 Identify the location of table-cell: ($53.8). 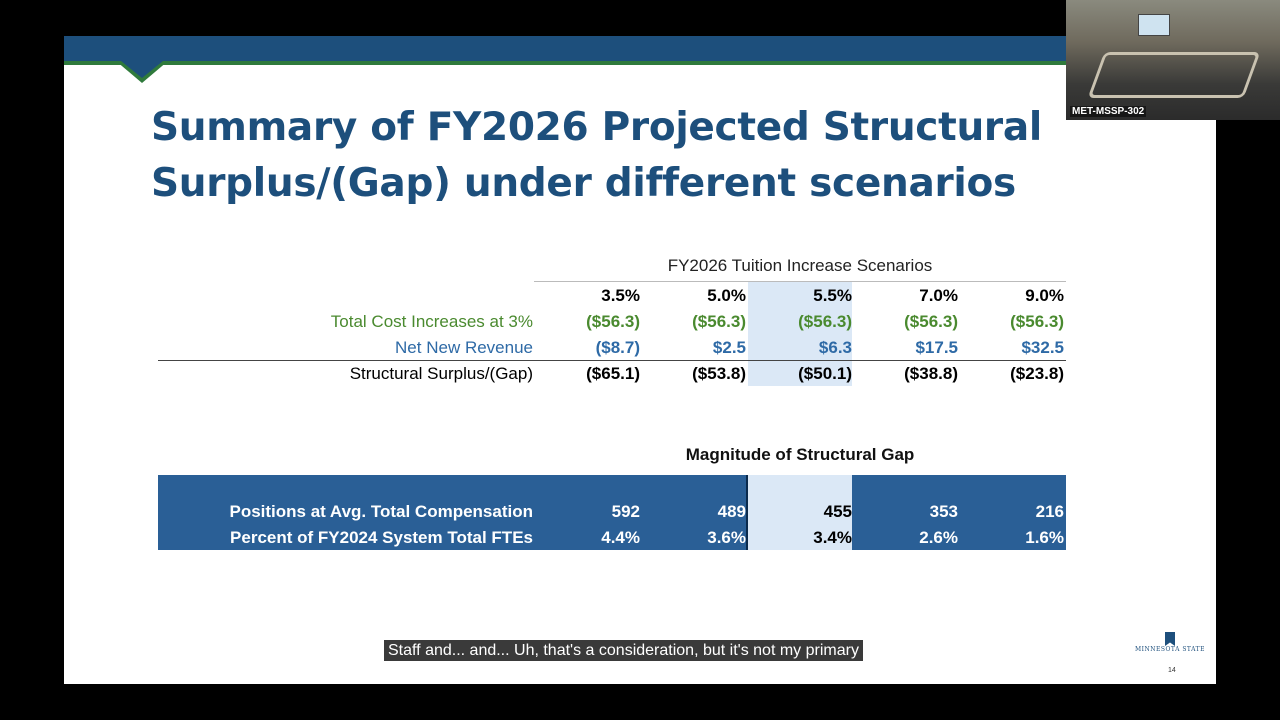
(719, 373).